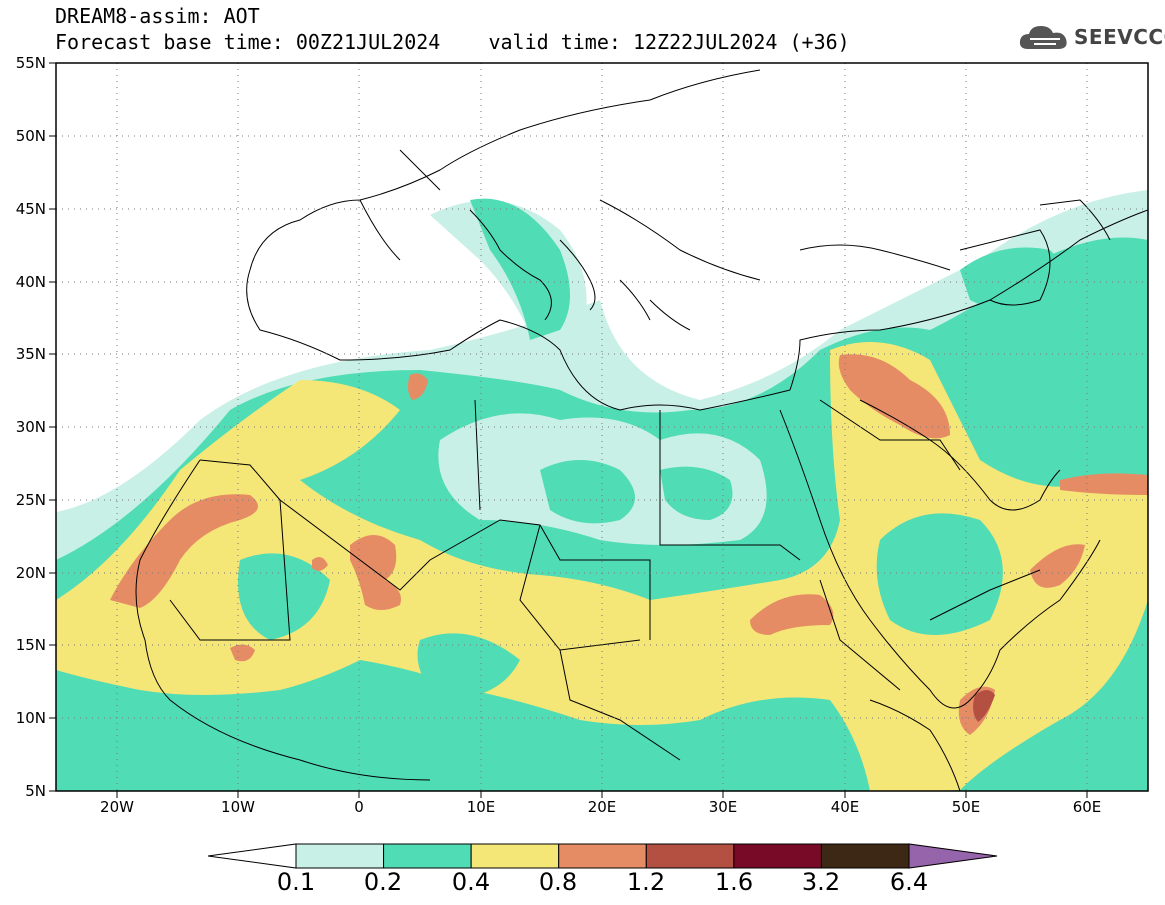 Image resolution: width=1165 pixels, height=905 pixels. I want to click on lon-label: 60E, so click(1087, 807).